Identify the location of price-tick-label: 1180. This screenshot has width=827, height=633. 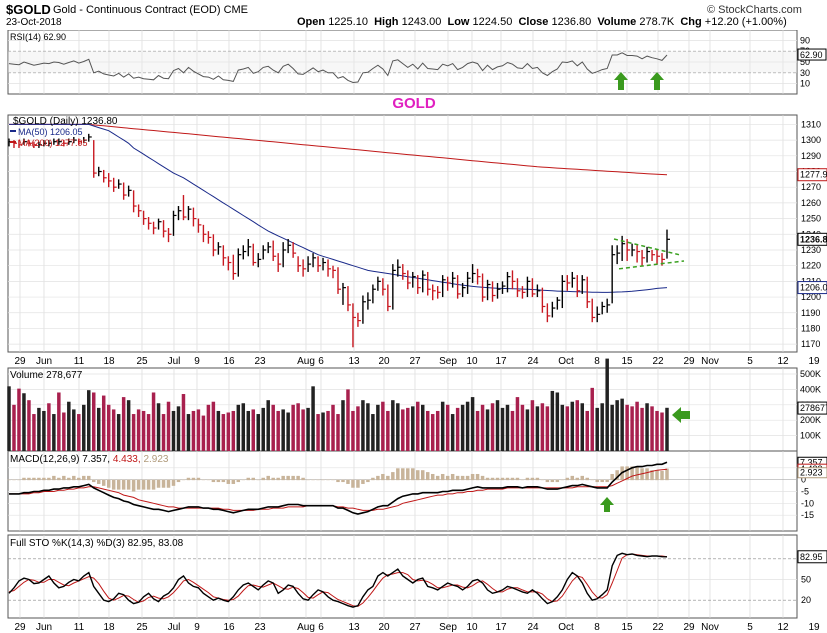
(810, 328).